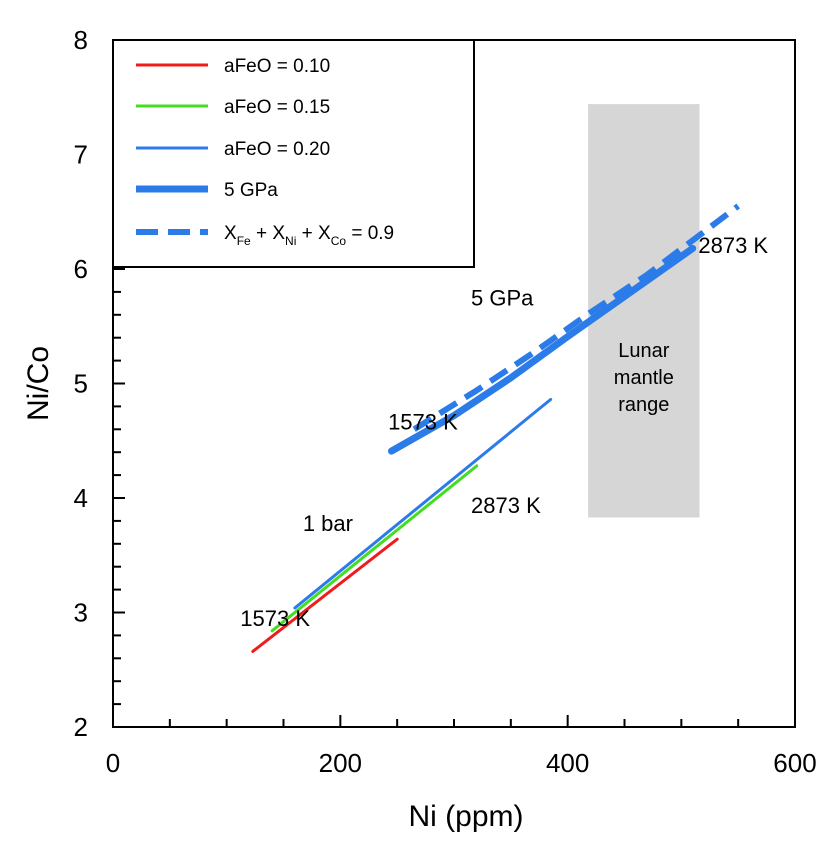  Describe the element at coordinates (81, 613) in the screenshot. I see `y-tick-label: 3` at that location.